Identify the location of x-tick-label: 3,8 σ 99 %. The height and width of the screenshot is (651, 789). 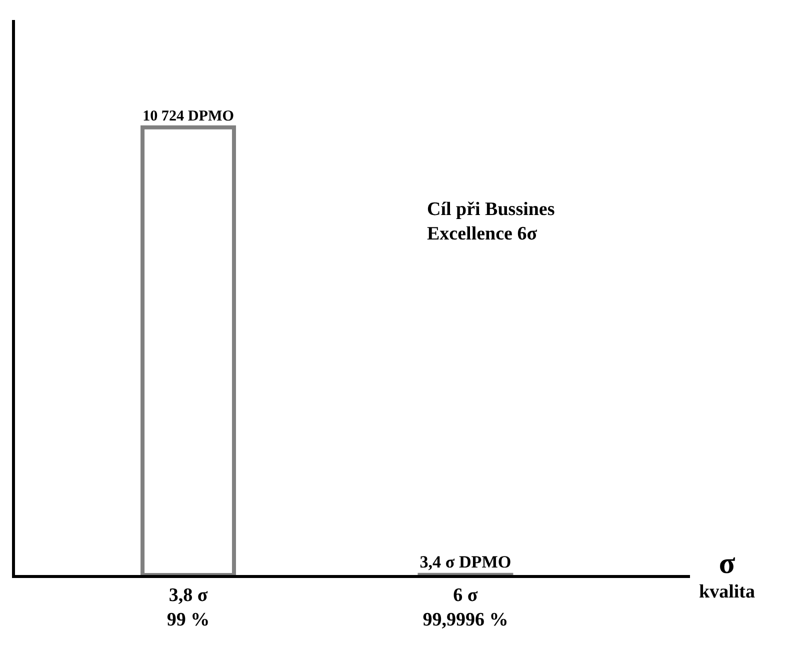
(188, 607).